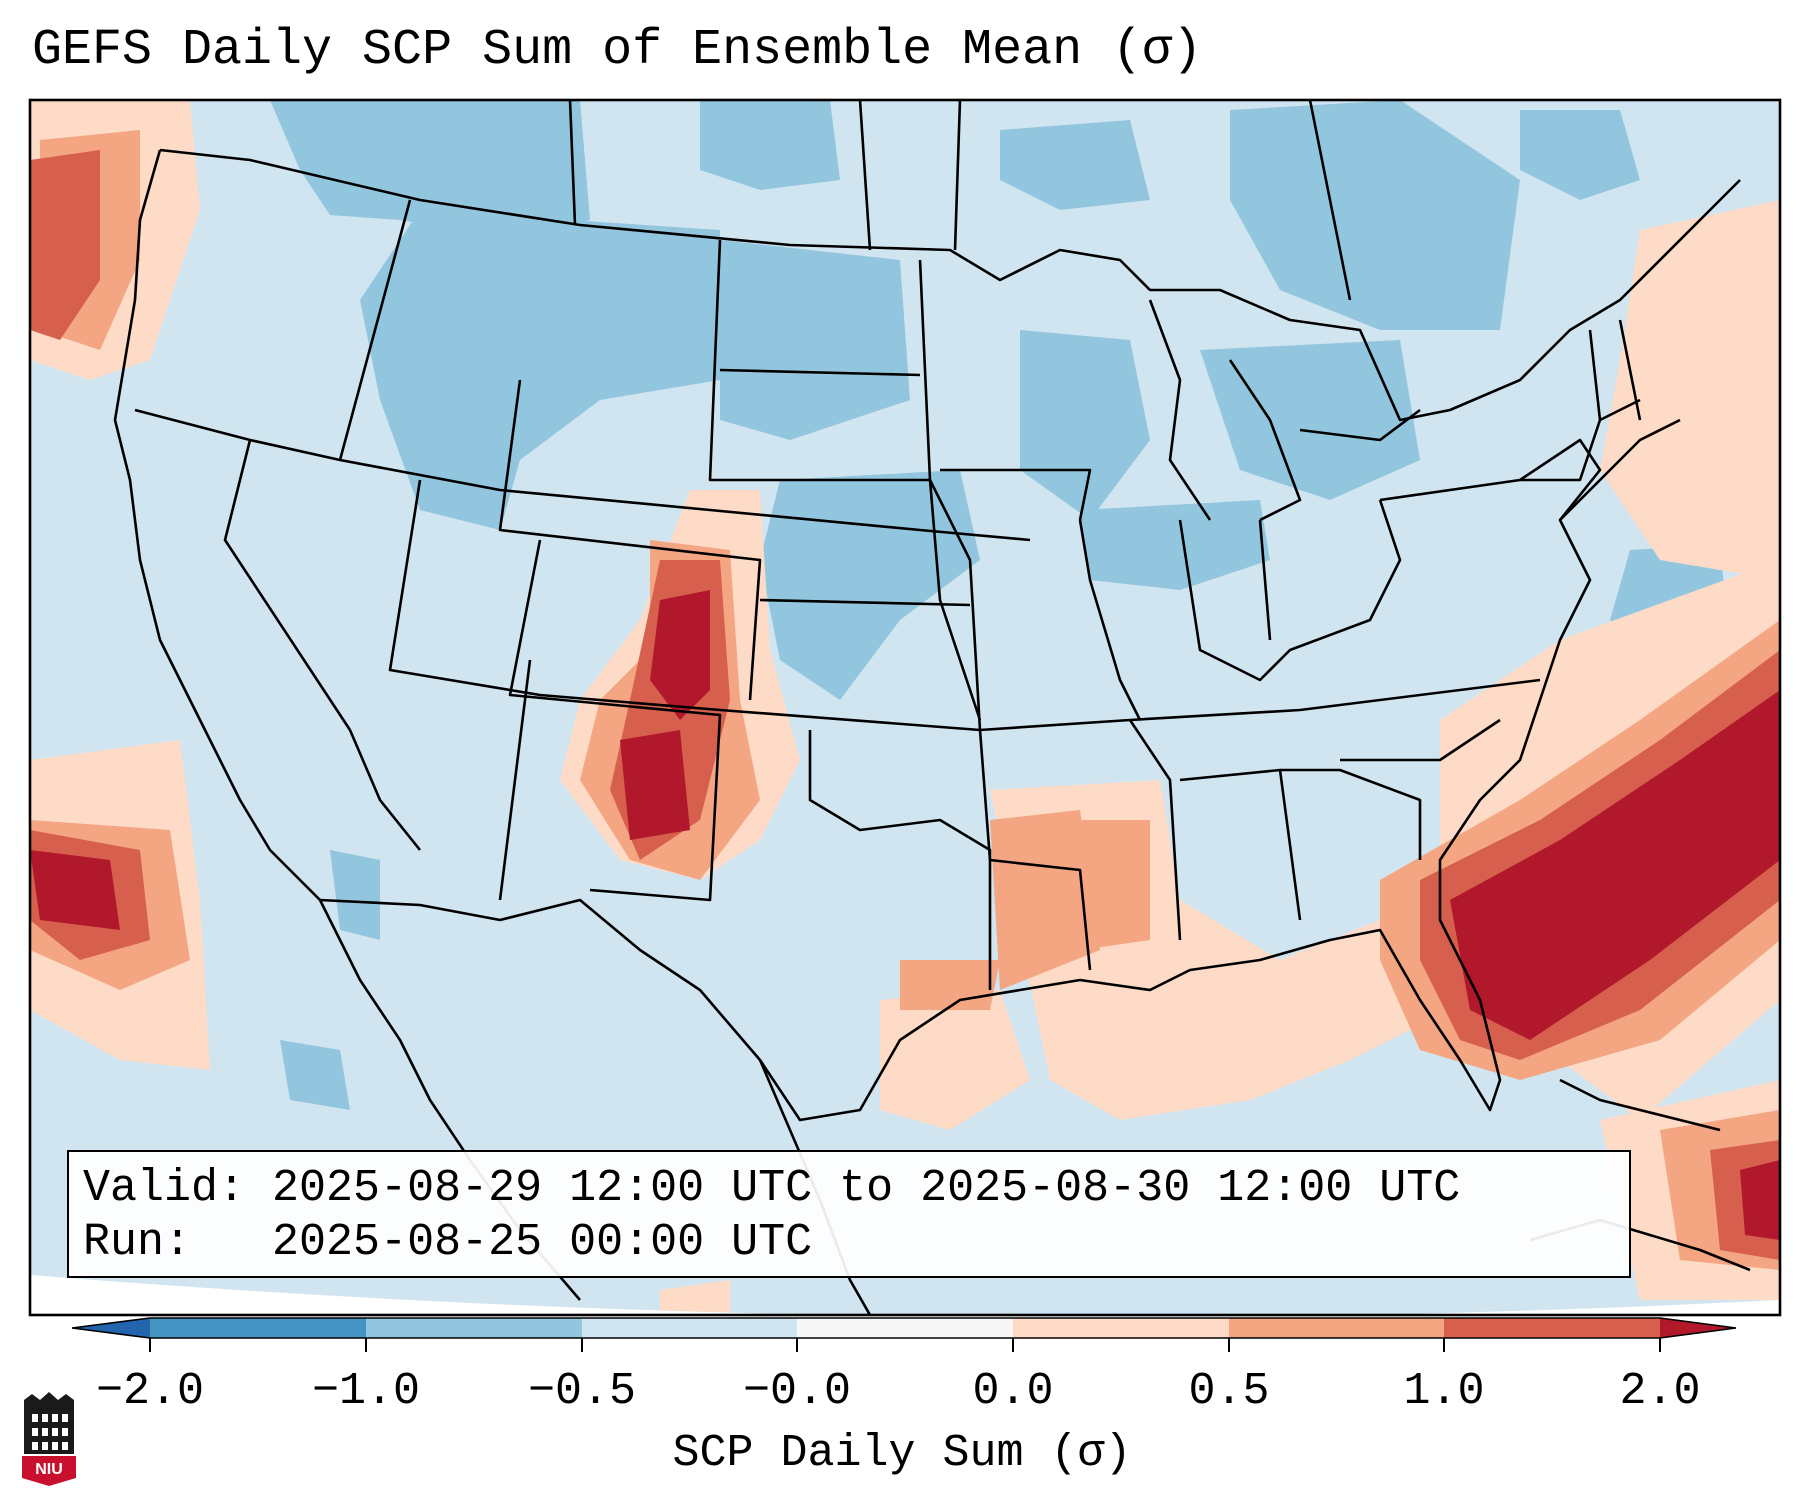  What do you see at coordinates (1375, 215) in the screenshot?
I see `blue-region-ontario` at bounding box center [1375, 215].